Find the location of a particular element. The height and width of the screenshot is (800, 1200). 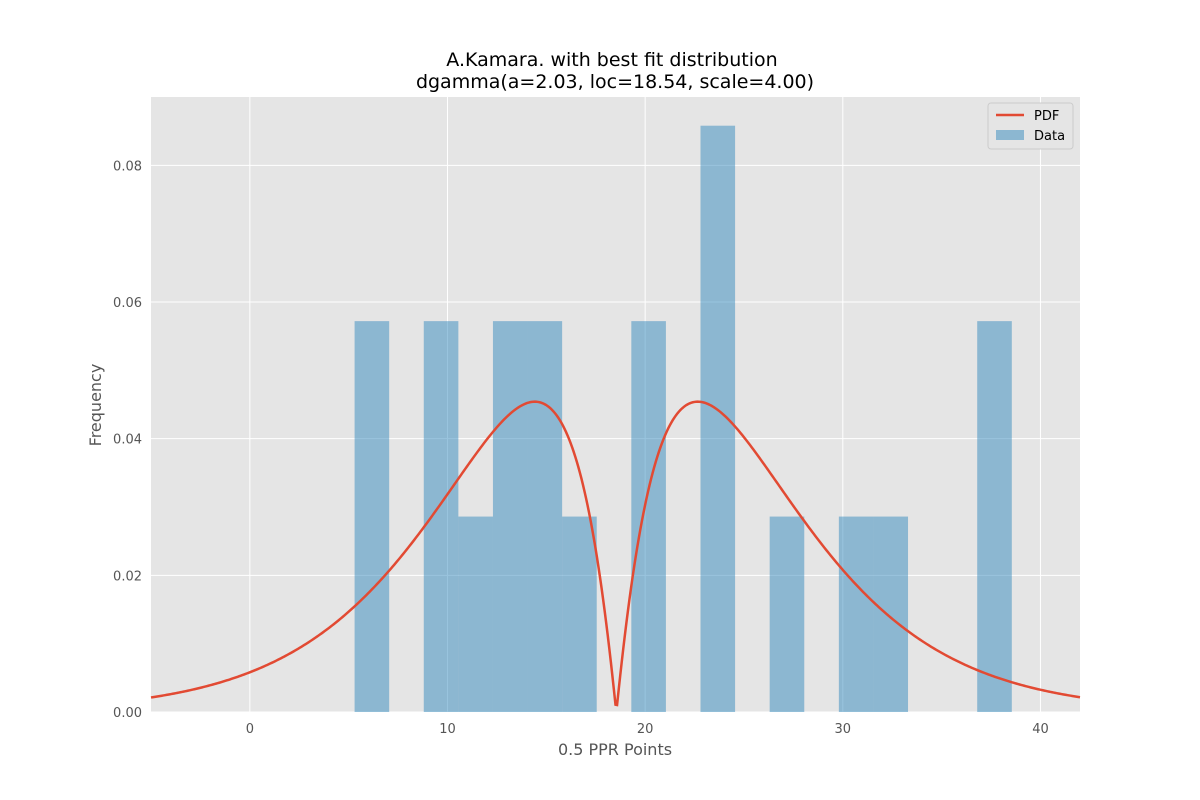

y-axis-label: Frequency is located at coordinates (95, 405).